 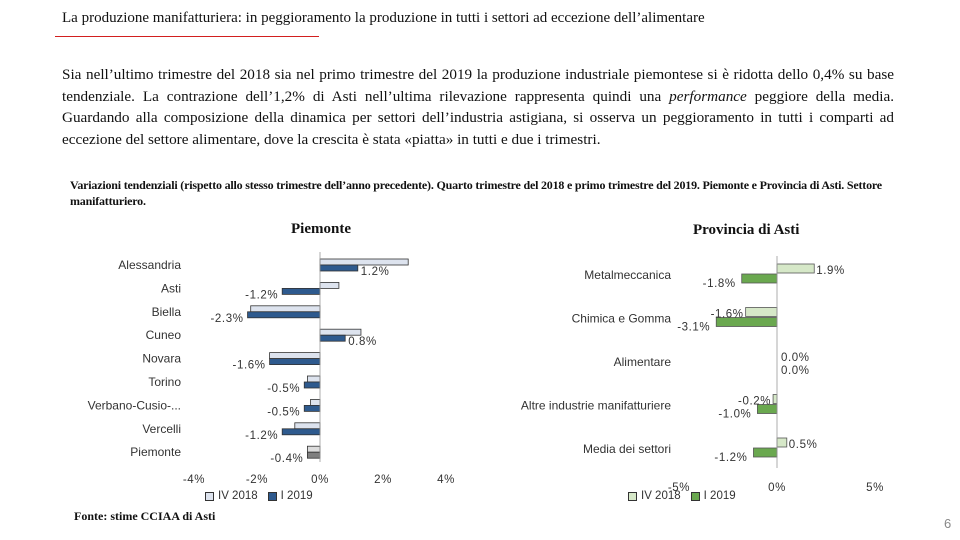 I want to click on tick-label: 4%, so click(x=446, y=480).